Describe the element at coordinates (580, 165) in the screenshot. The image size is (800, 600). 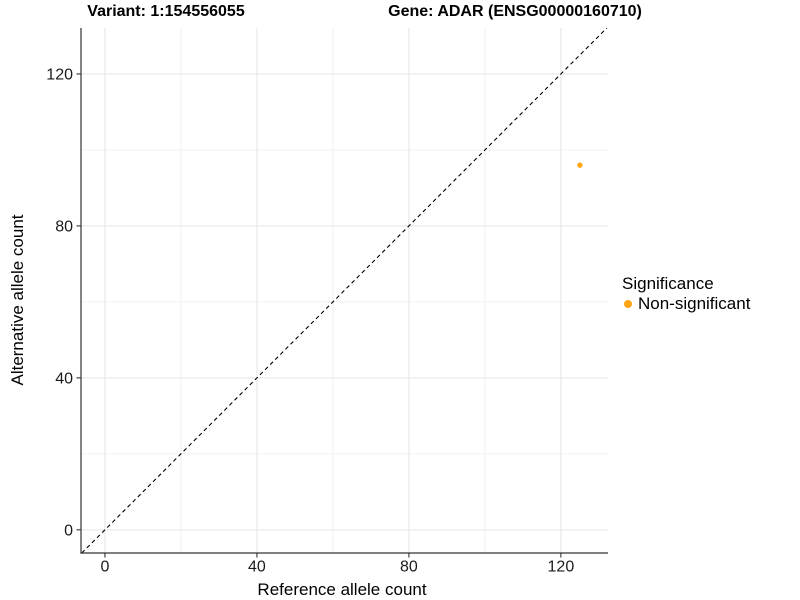
I see `data-point` at that location.